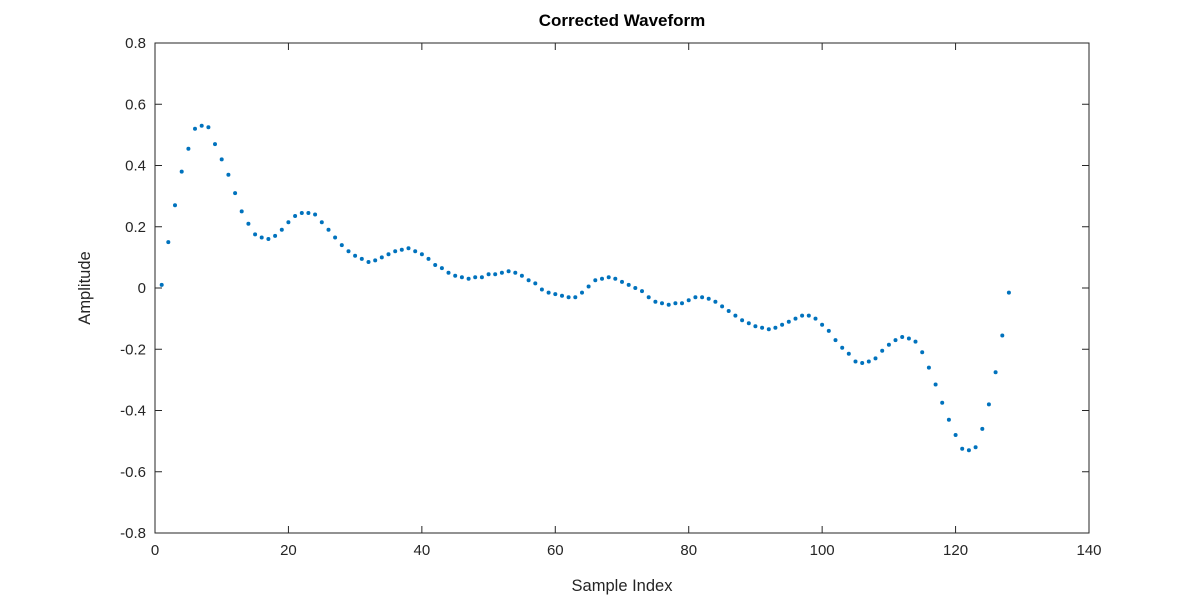  I want to click on x-tick-label: 80, so click(688, 550).